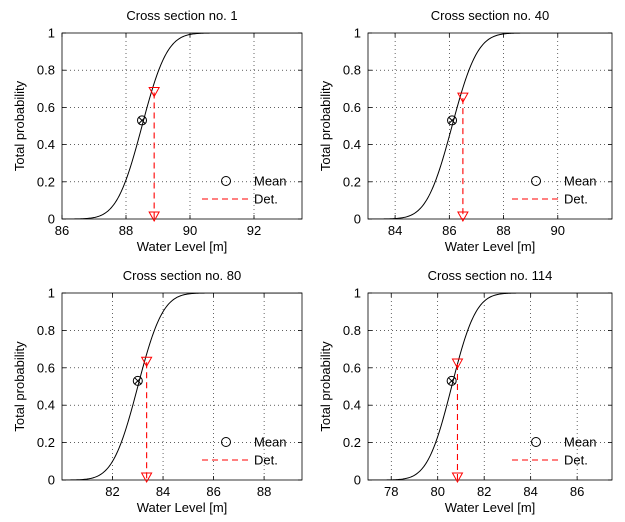  What do you see at coordinates (181, 15) in the screenshot?
I see `chart-title: Cross section no. 1` at bounding box center [181, 15].